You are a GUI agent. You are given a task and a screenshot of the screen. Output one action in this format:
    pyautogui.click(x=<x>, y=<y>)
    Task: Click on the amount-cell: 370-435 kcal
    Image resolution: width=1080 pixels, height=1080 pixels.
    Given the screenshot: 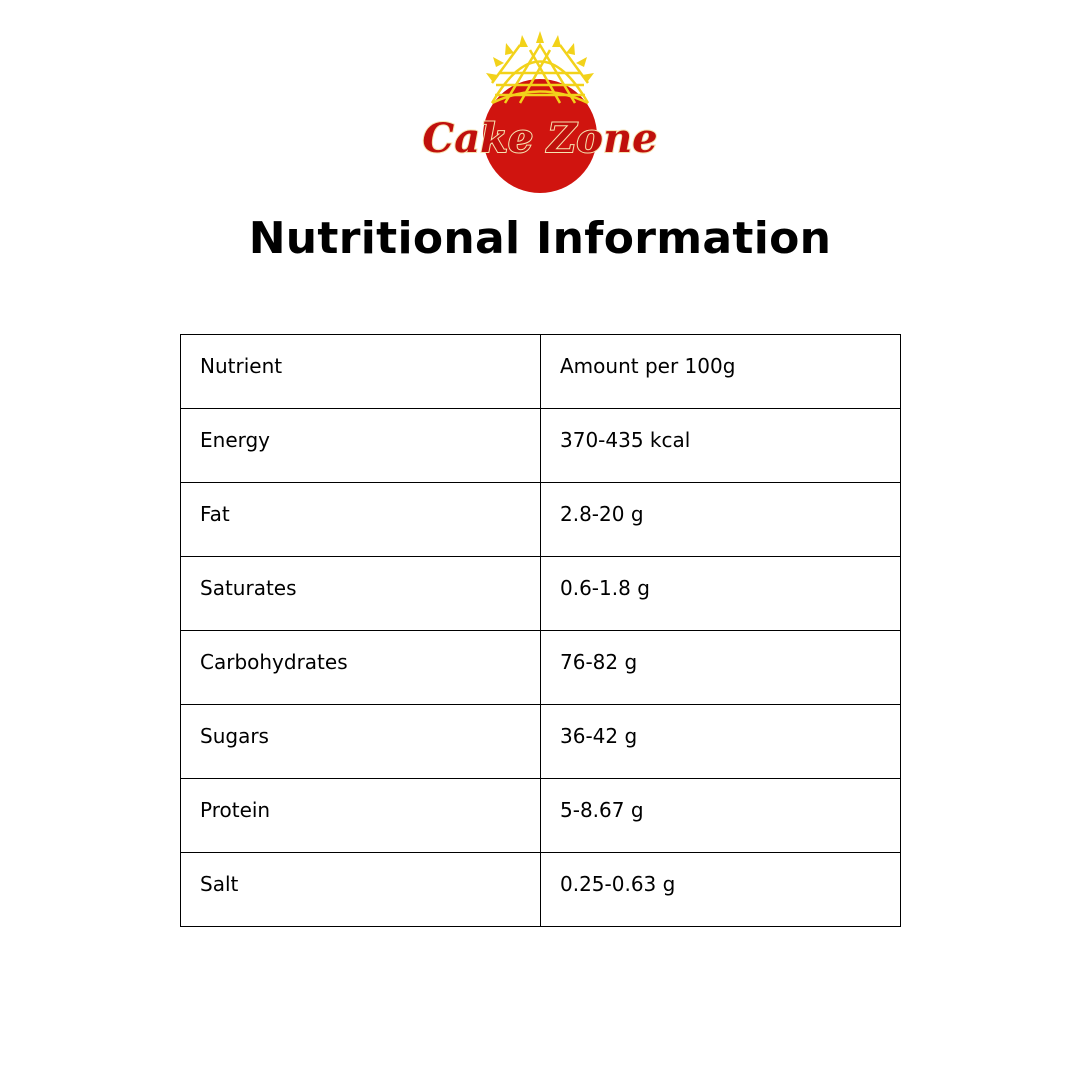 What is the action you would take?
    pyautogui.click(x=720, y=445)
    